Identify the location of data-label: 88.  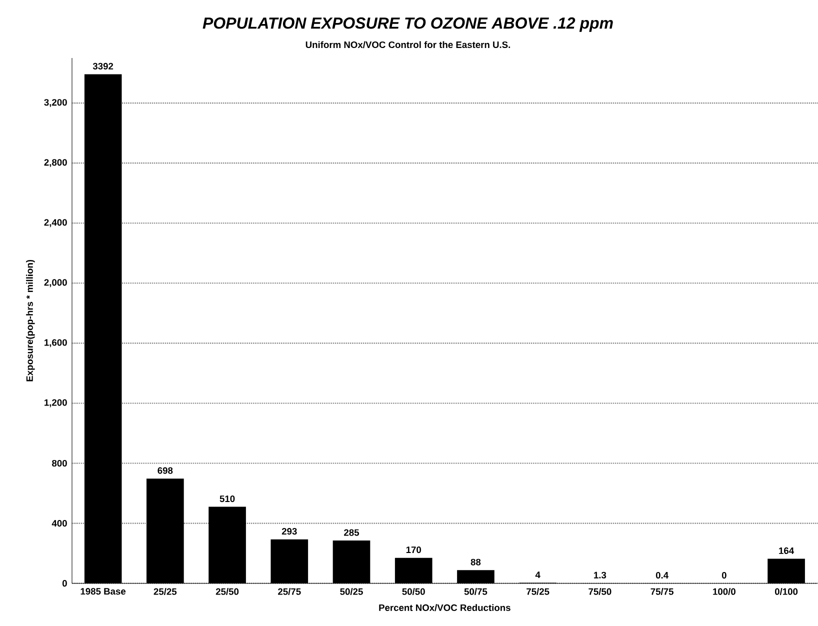
(475, 562).